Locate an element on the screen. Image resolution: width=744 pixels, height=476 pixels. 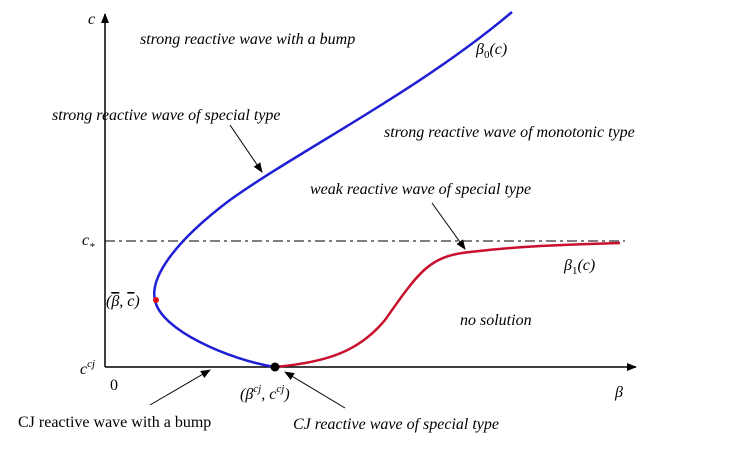
origin-label: 0 is located at coordinates (114, 385).